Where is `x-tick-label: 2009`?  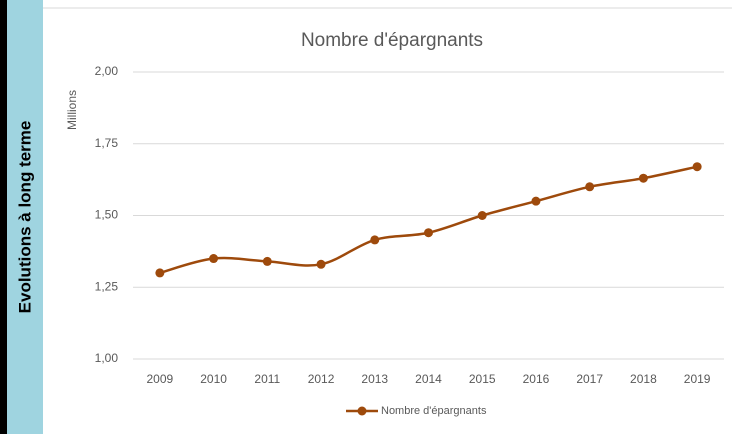
x-tick-label: 2009 is located at coordinates (160, 379).